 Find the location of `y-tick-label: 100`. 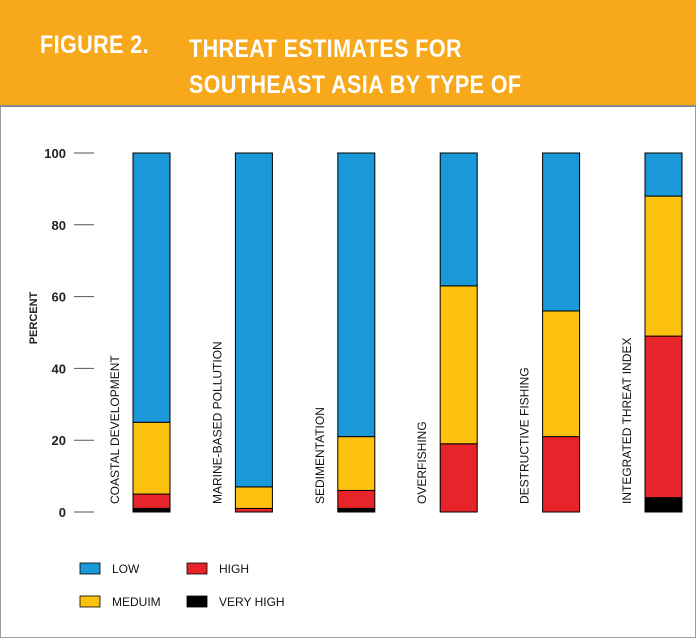

y-tick-label: 100 is located at coordinates (55, 153).